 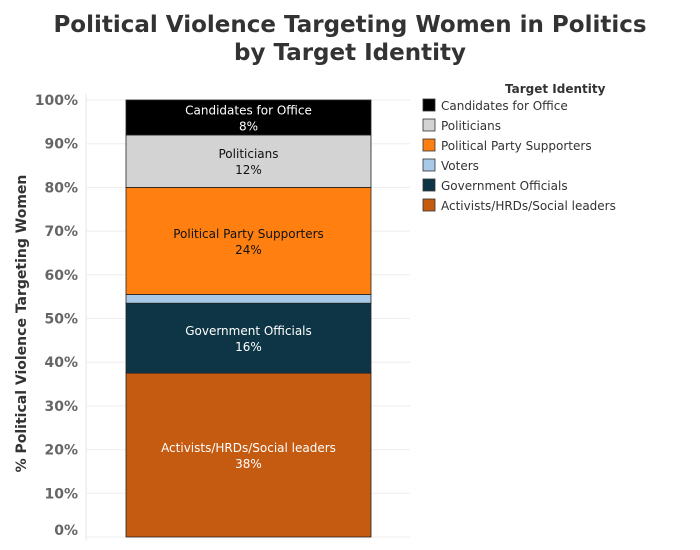 What do you see at coordinates (61, 320) in the screenshot?
I see `y-tick-label: 50%` at bounding box center [61, 320].